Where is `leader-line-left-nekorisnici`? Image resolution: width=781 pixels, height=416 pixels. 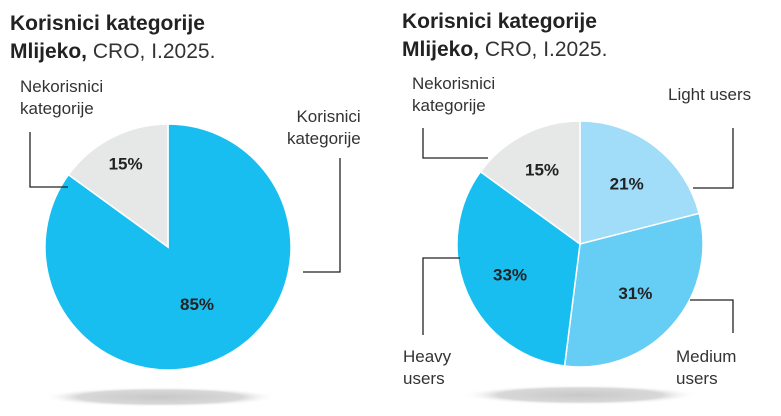 leader-line-left-nekorisnici is located at coordinates (48, 160).